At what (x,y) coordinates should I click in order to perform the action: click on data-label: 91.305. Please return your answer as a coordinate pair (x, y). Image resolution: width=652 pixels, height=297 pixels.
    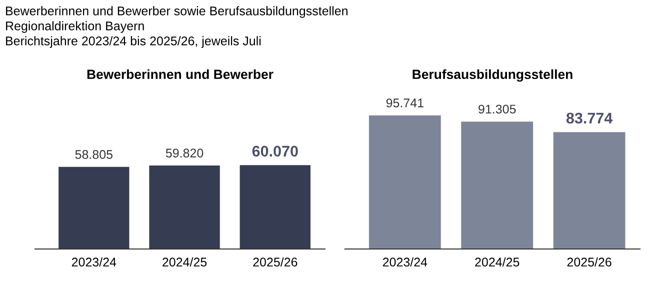
    Looking at the image, I should click on (497, 109).